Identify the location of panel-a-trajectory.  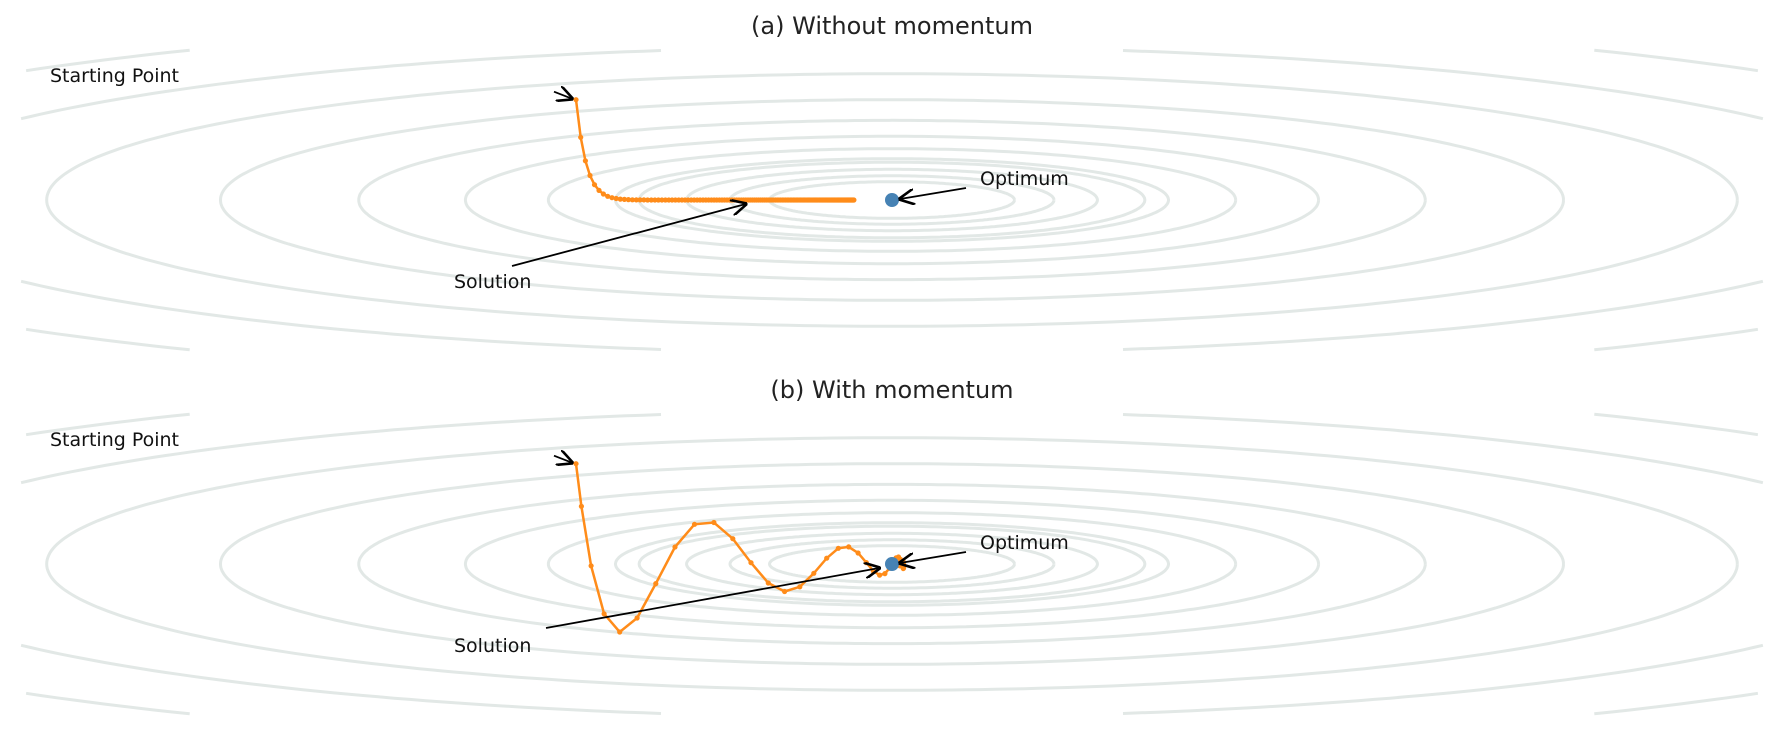
(715, 150).